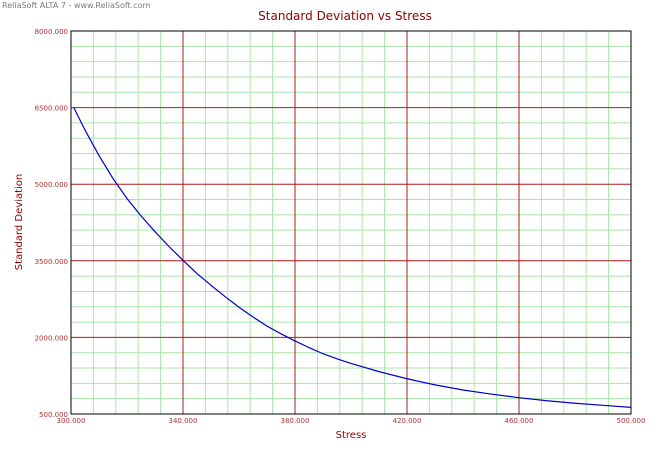 Image resolution: width=650 pixels, height=452 pixels. Describe the element at coordinates (183, 421) in the screenshot. I see `x-tick-label: 340.000` at that location.